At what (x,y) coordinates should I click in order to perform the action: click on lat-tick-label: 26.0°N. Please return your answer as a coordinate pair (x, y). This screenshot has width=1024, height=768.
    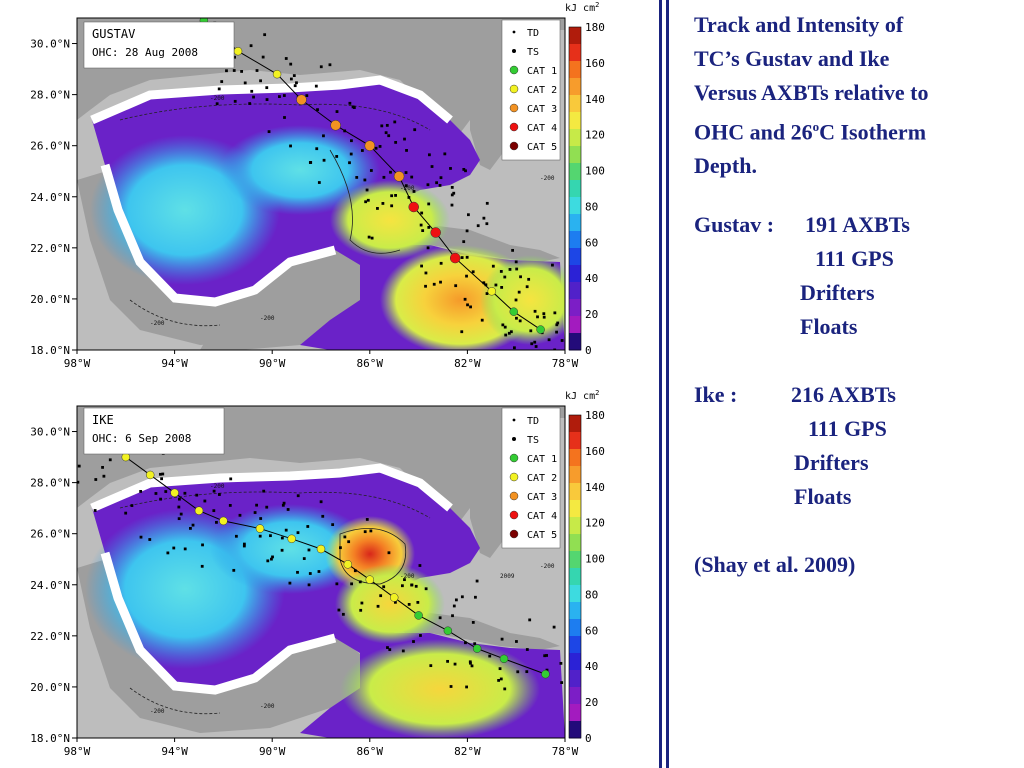
    Looking at the image, I should click on (50, 146).